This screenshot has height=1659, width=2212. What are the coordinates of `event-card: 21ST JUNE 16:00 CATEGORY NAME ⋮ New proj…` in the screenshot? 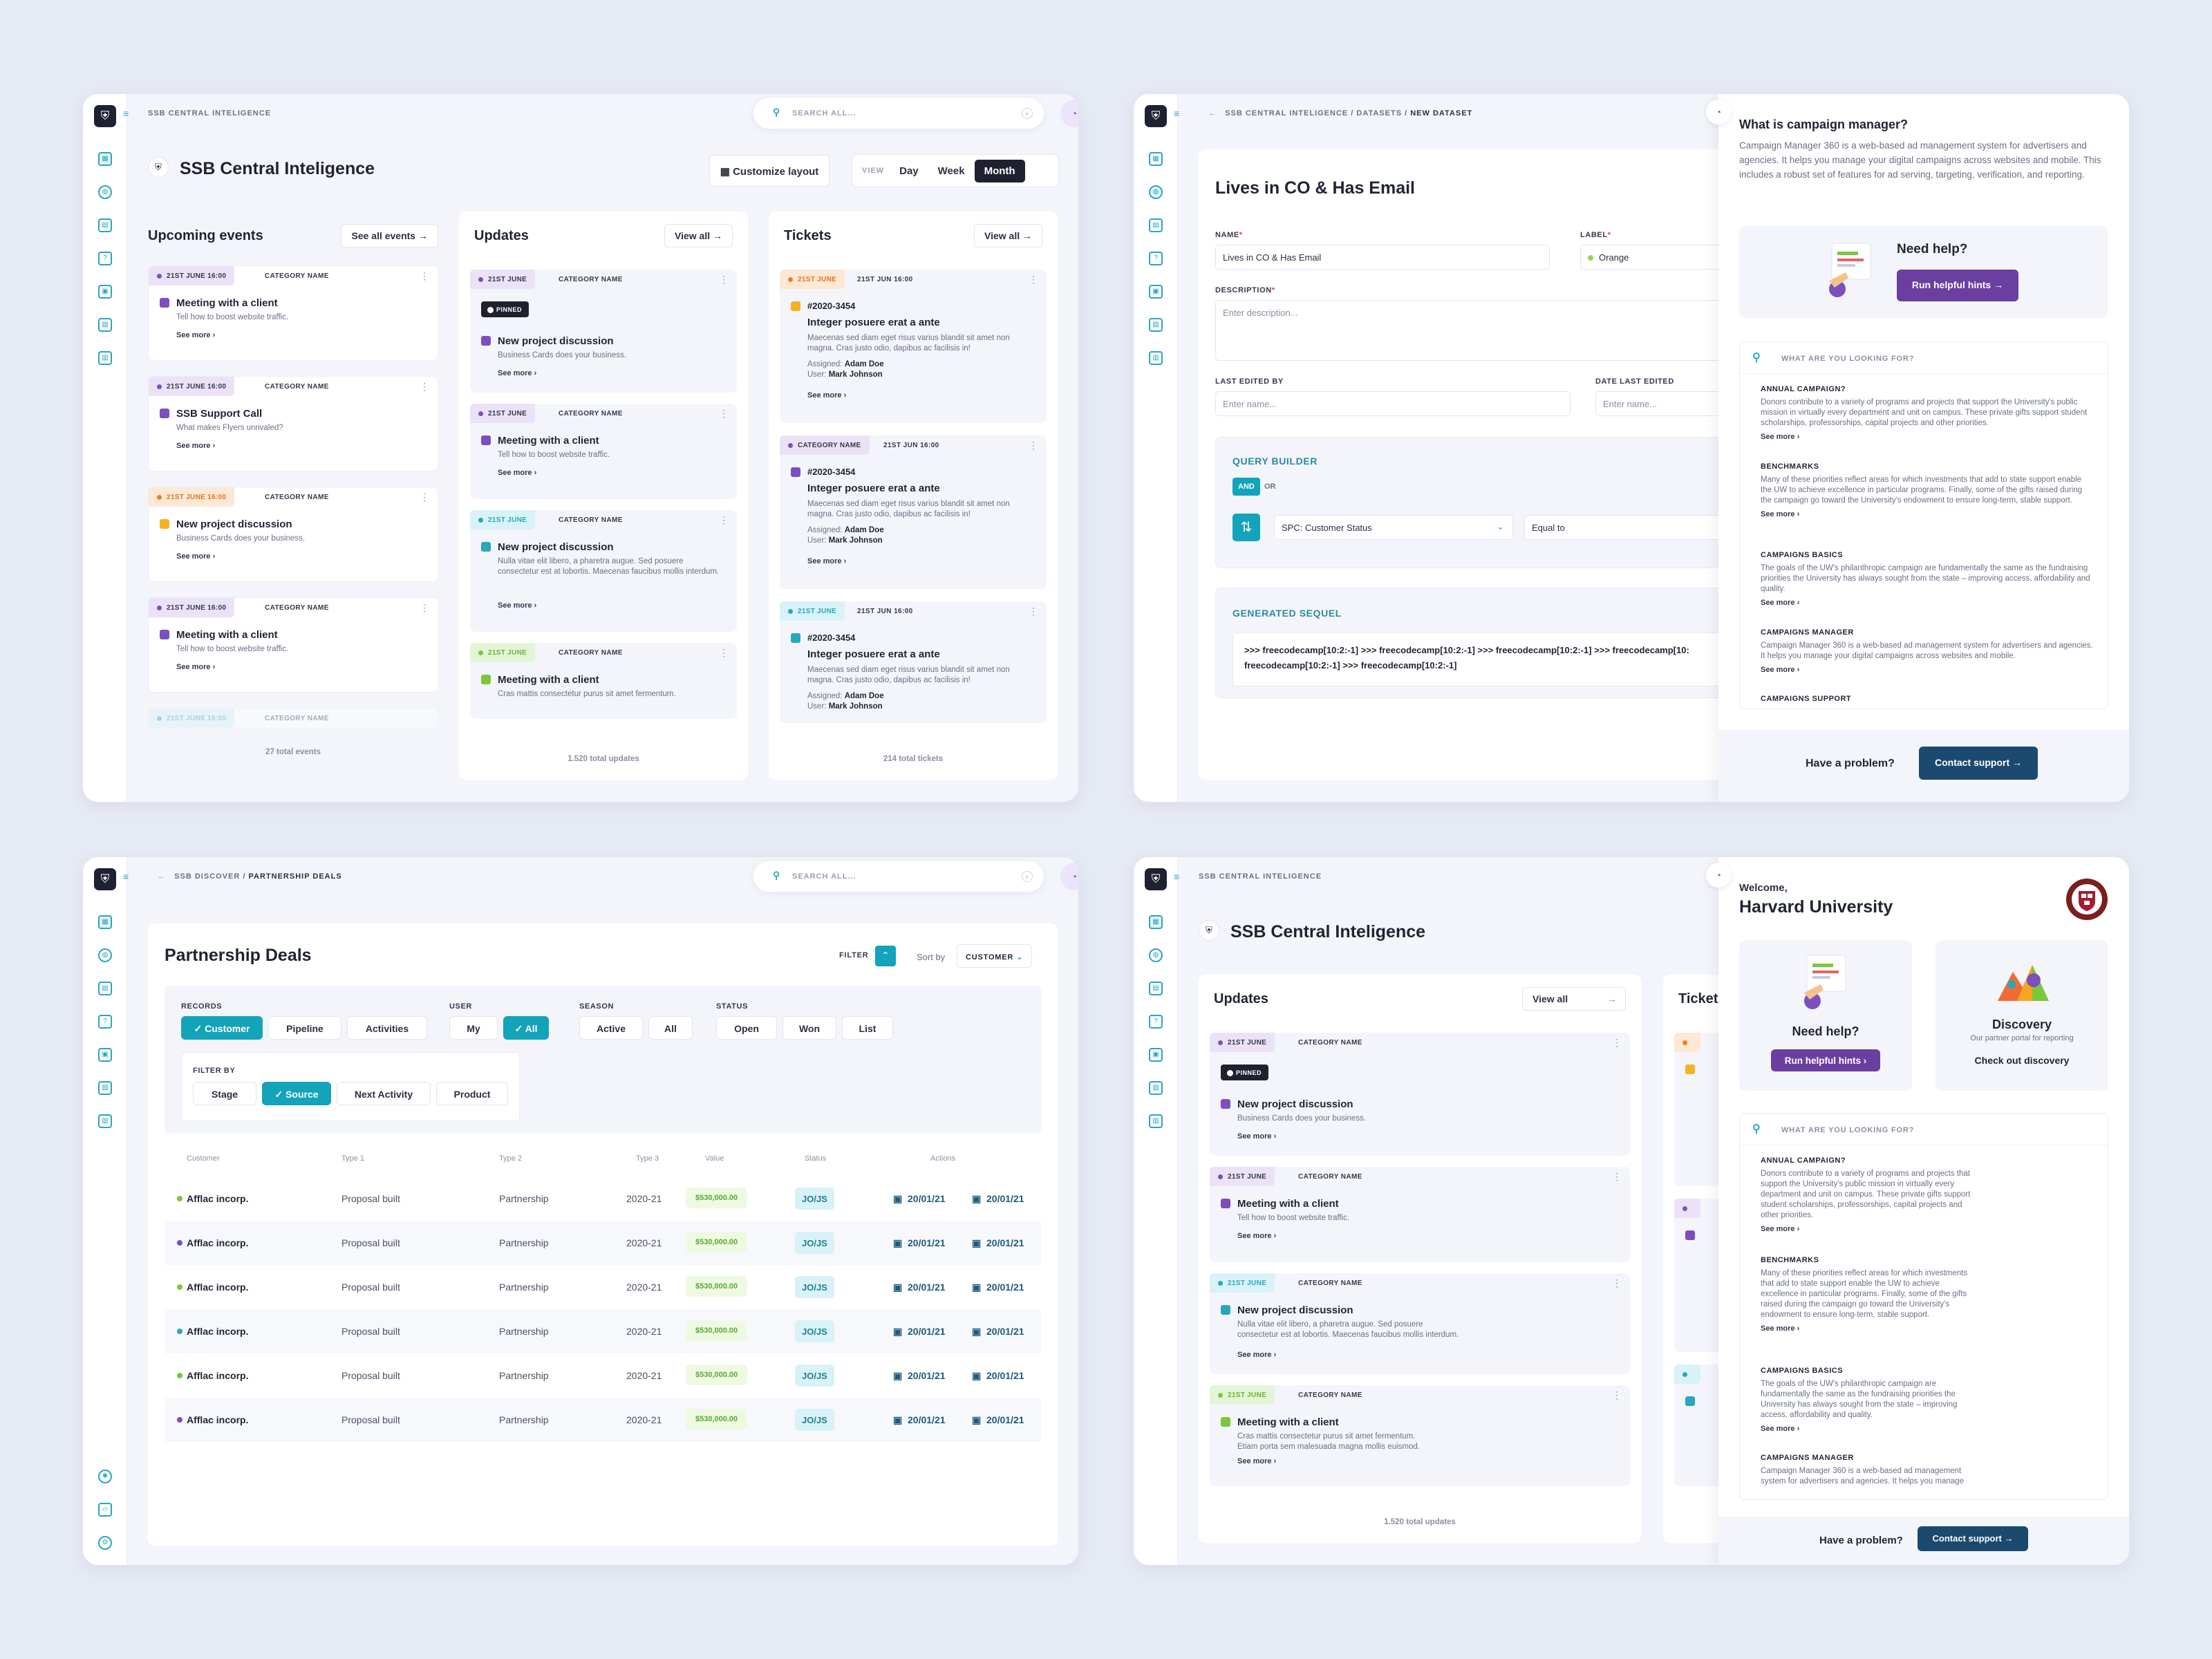 It's located at (293, 534).